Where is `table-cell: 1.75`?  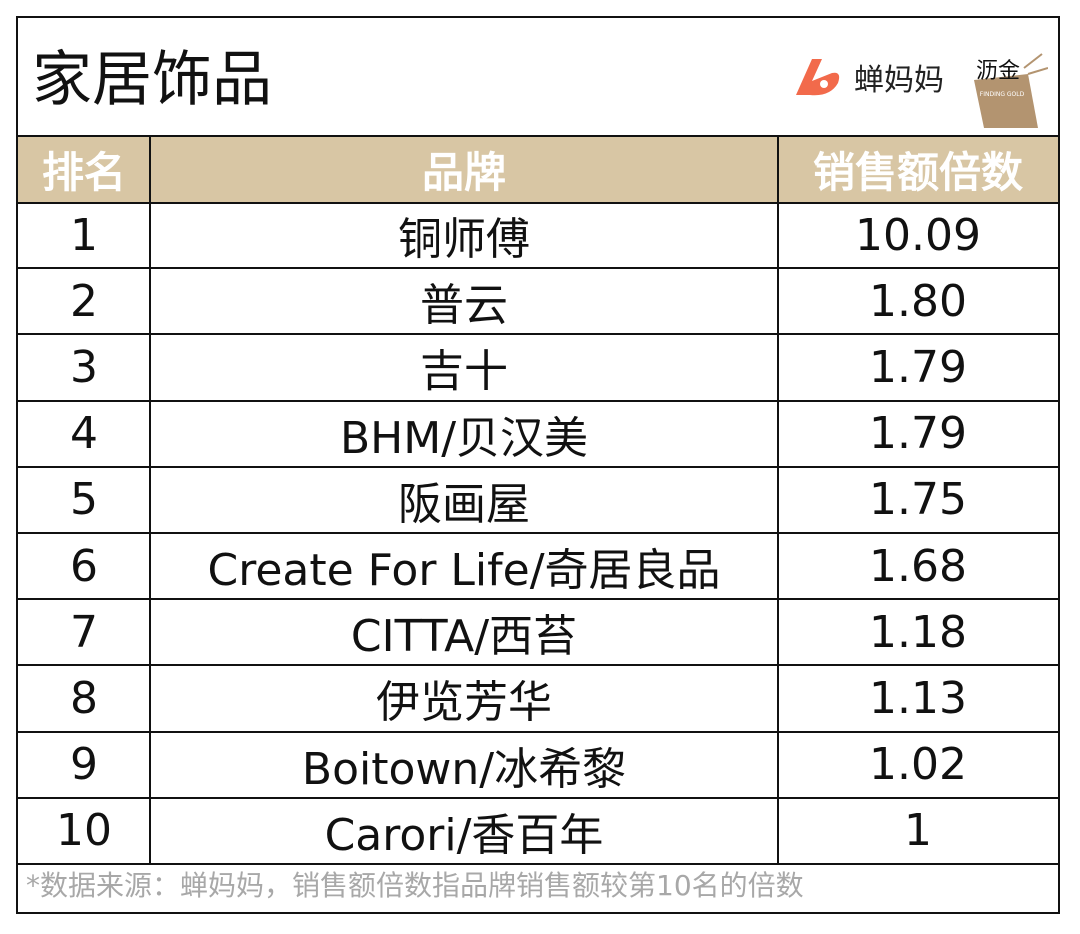
table-cell: 1.75 is located at coordinates (918, 500).